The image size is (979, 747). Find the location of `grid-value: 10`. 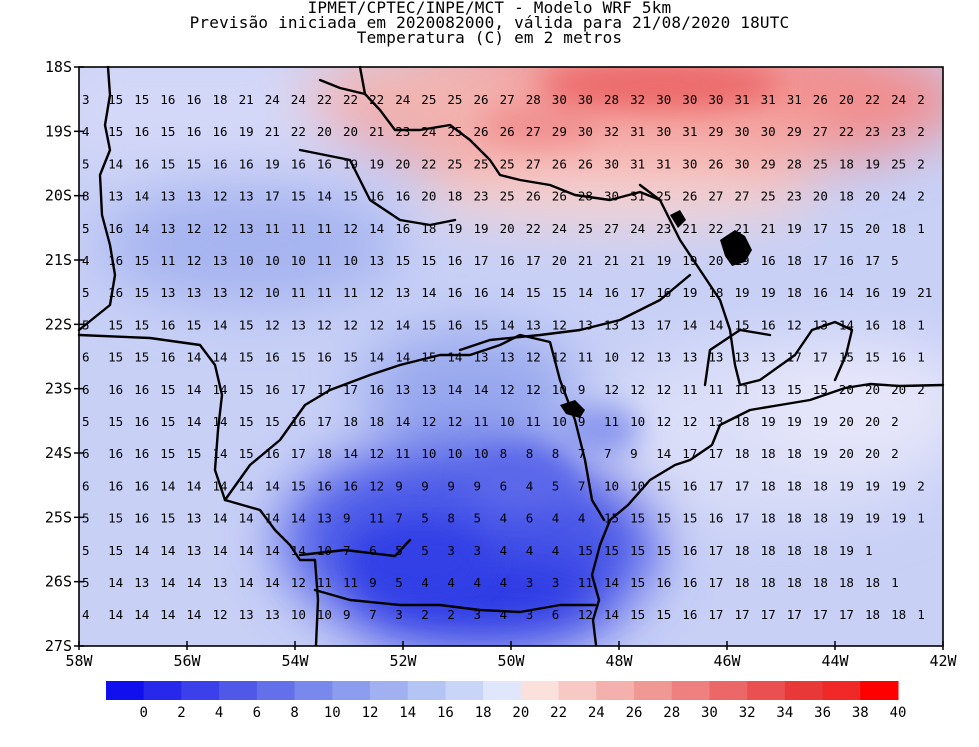

grid-value: 10 is located at coordinates (637, 421).